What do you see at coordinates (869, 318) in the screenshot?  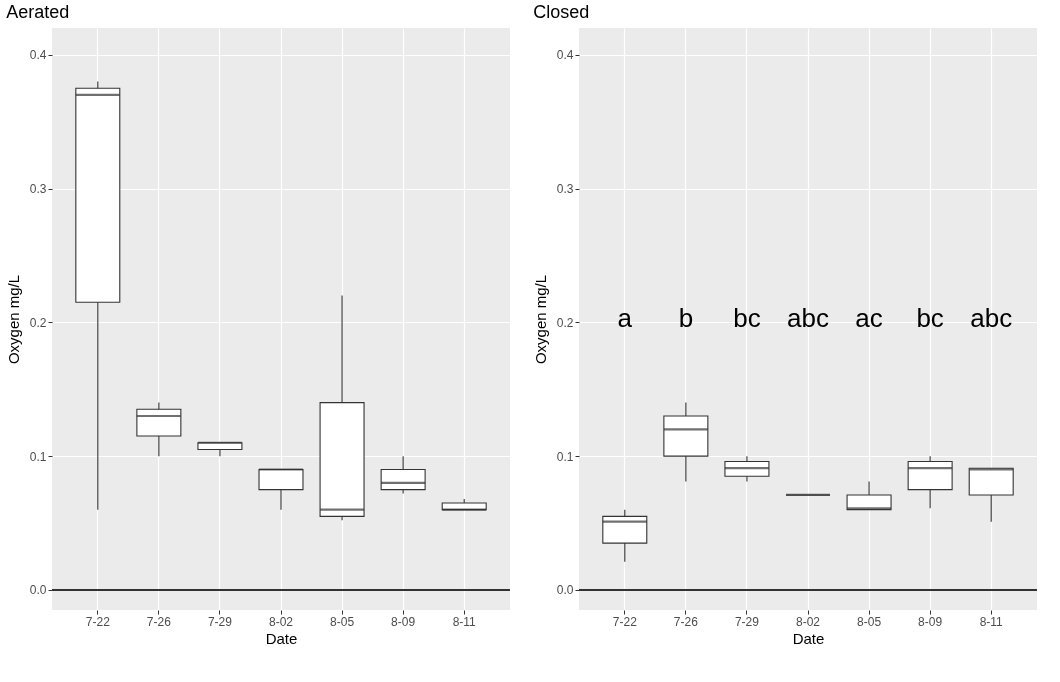 I see `annotation: ac` at bounding box center [869, 318].